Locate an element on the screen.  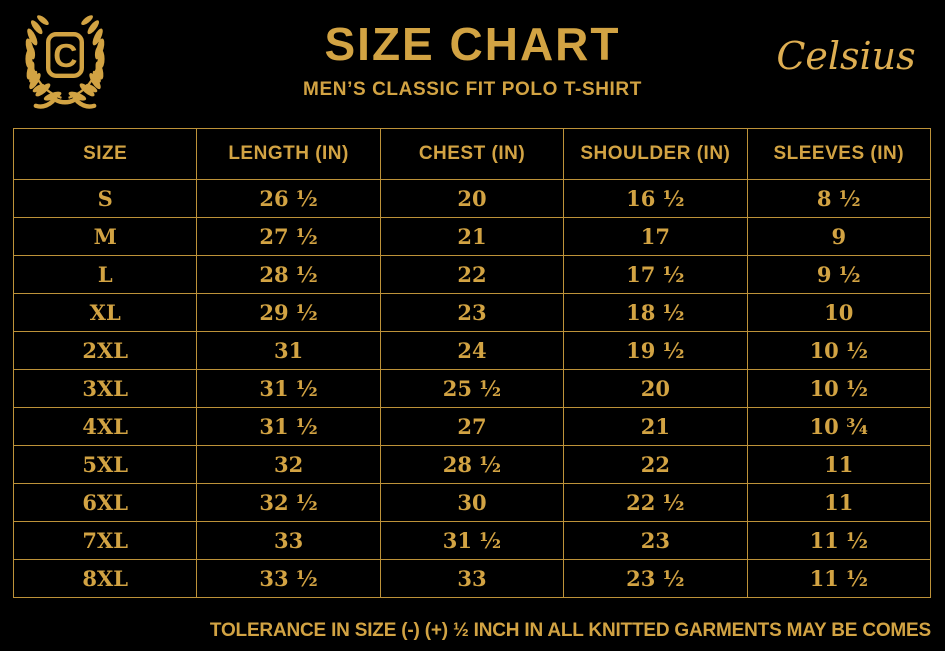
measurement-cell: 25 ½ is located at coordinates (472, 388).